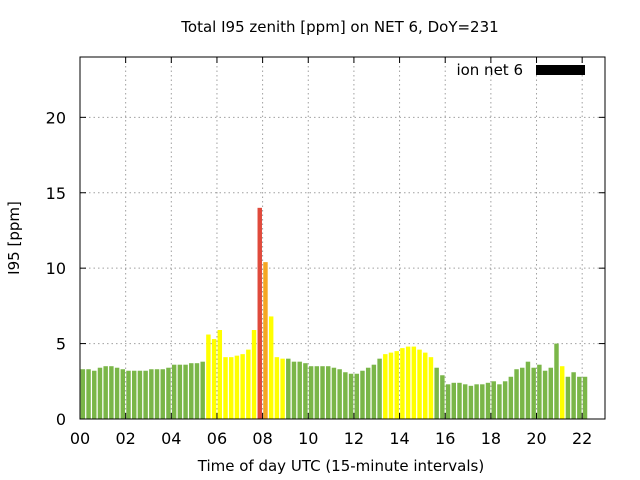  Describe the element at coordinates (489, 70) in the screenshot. I see `legend-label: ion net 6` at that location.